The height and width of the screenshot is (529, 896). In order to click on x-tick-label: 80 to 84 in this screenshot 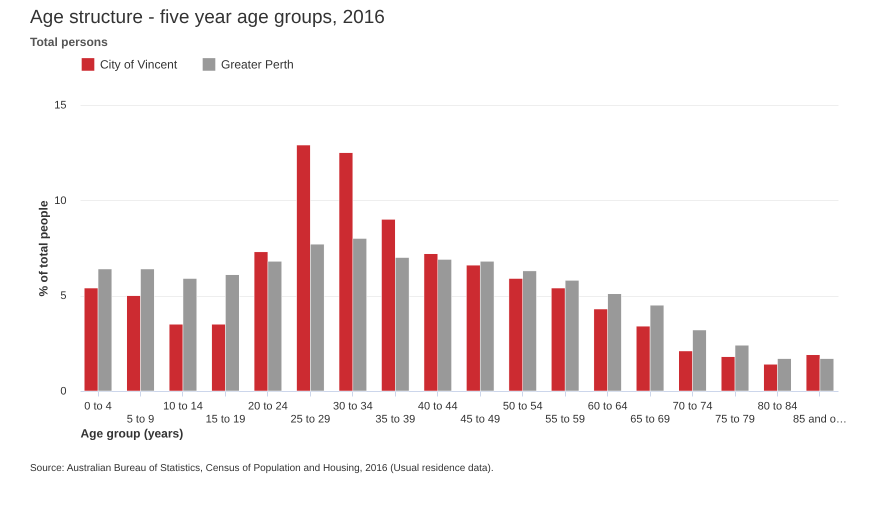, I will do `click(778, 406)`.